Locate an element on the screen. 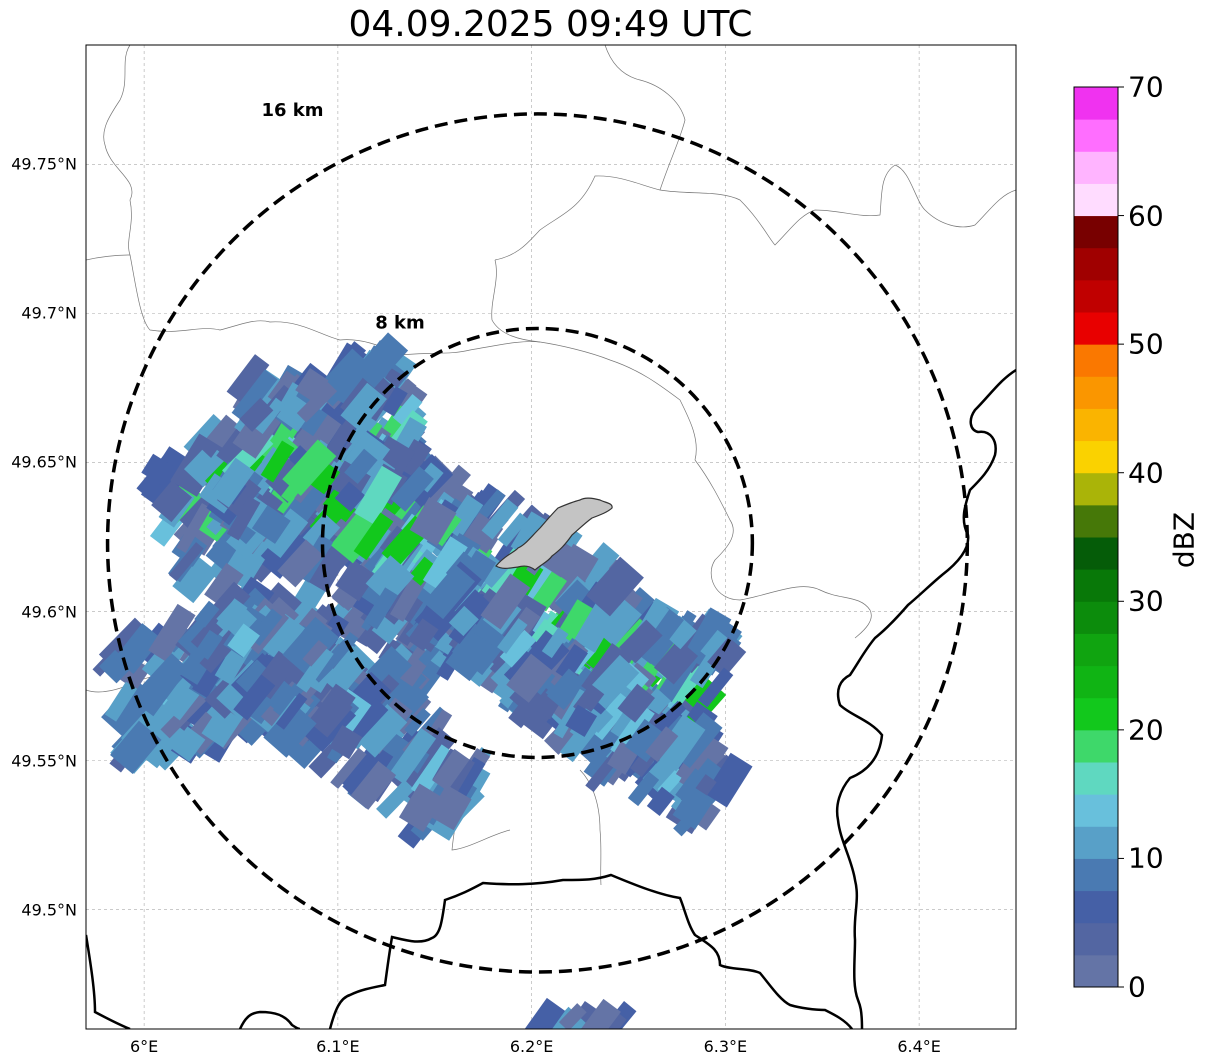  x-tick-label: 6.2°E is located at coordinates (531, 1046).